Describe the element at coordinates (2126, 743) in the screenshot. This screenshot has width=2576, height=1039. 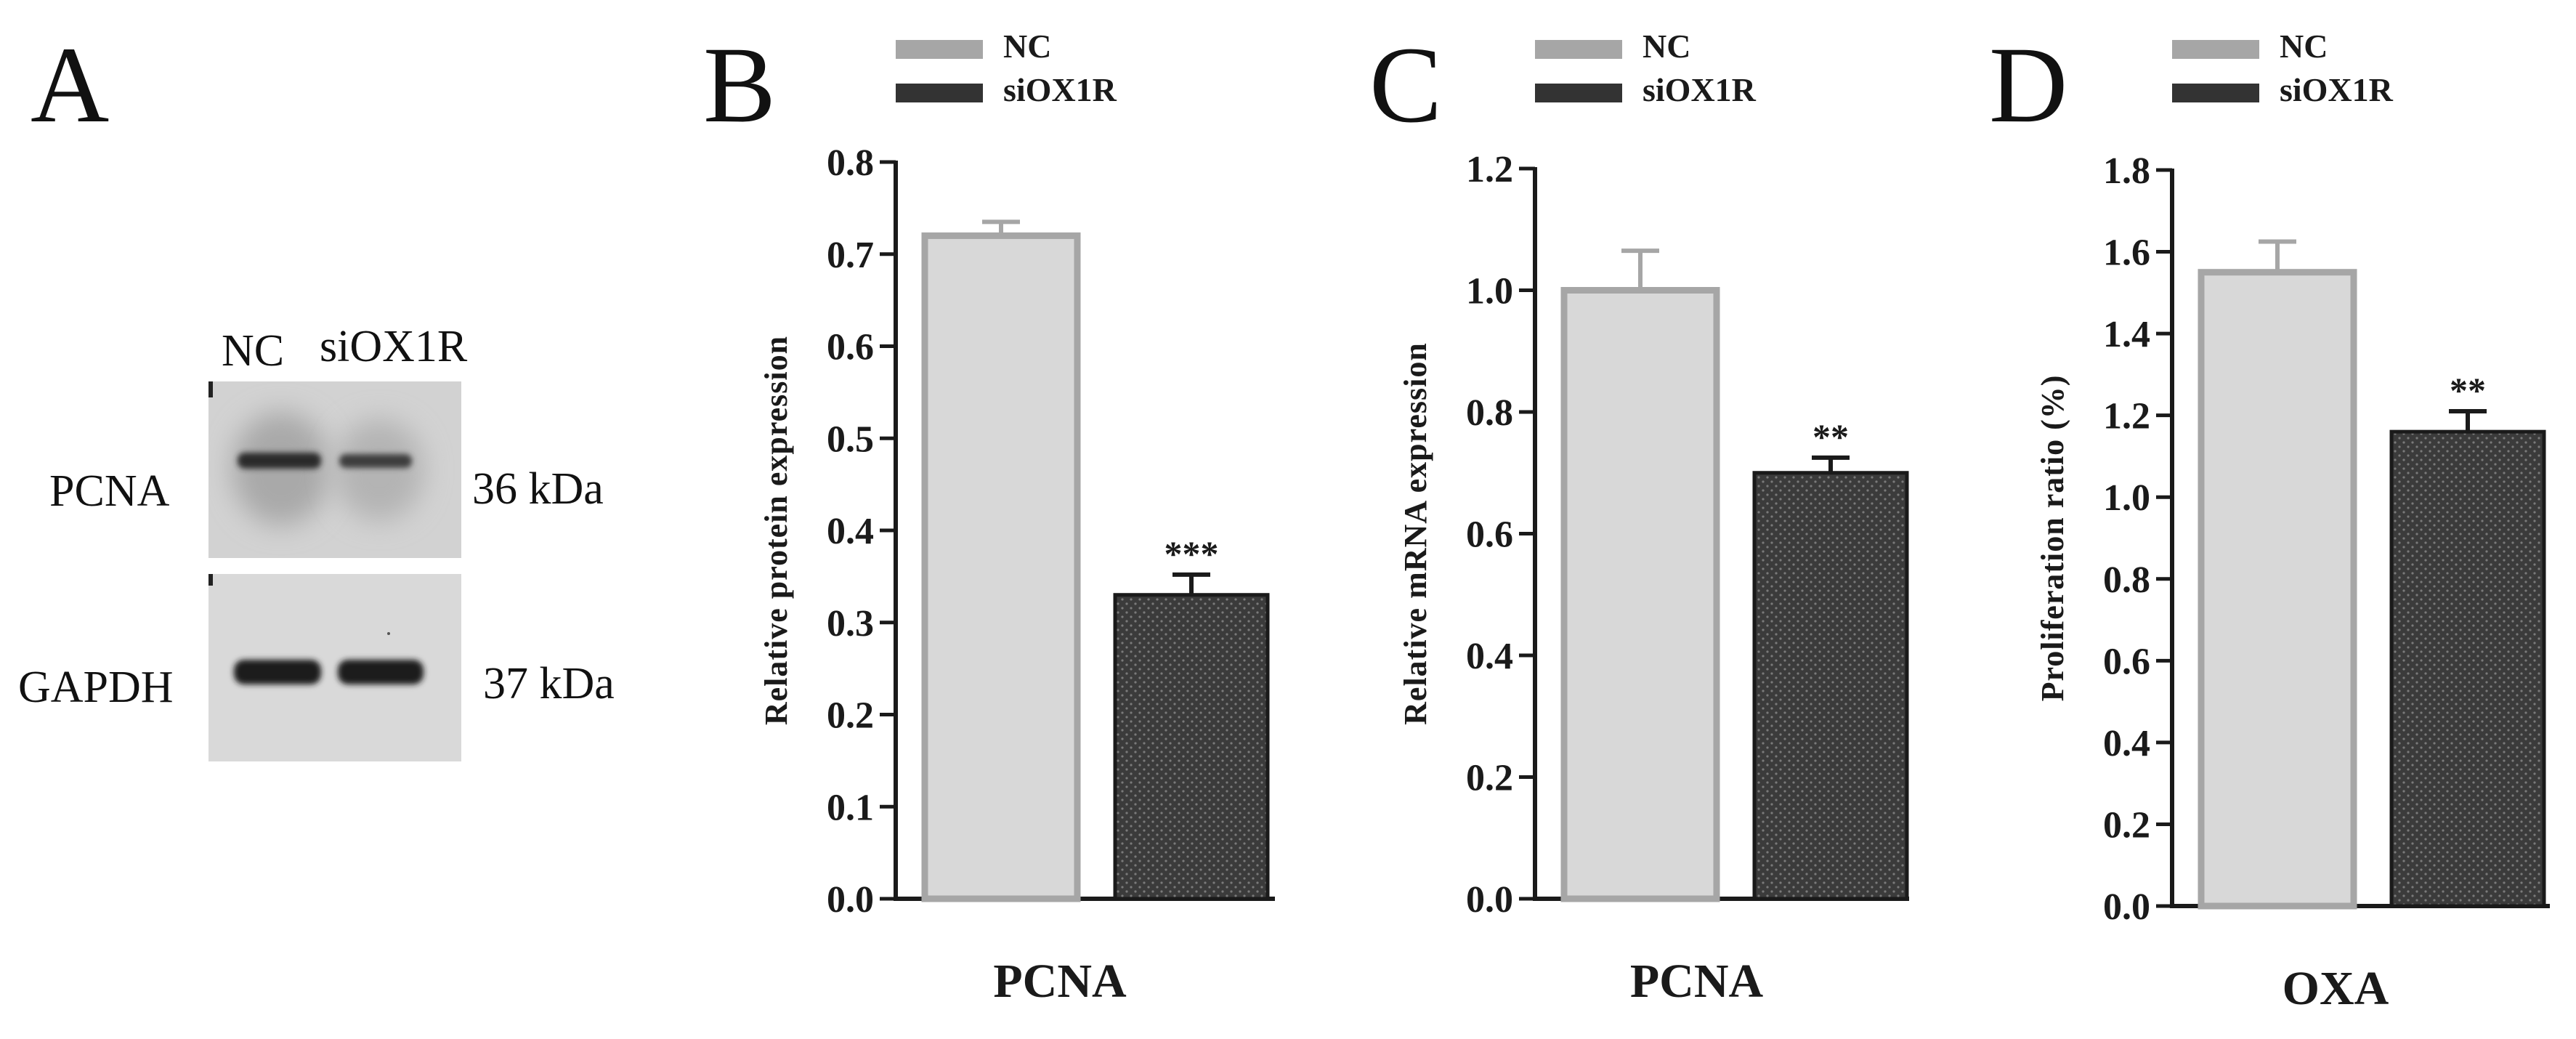
I see `y-tick-label-d: 0.4` at that location.